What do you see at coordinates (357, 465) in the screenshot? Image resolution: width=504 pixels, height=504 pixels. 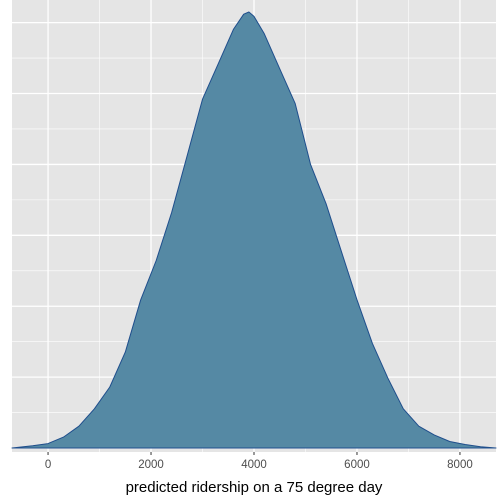 I see `x-tick-label: 6000` at bounding box center [357, 465].